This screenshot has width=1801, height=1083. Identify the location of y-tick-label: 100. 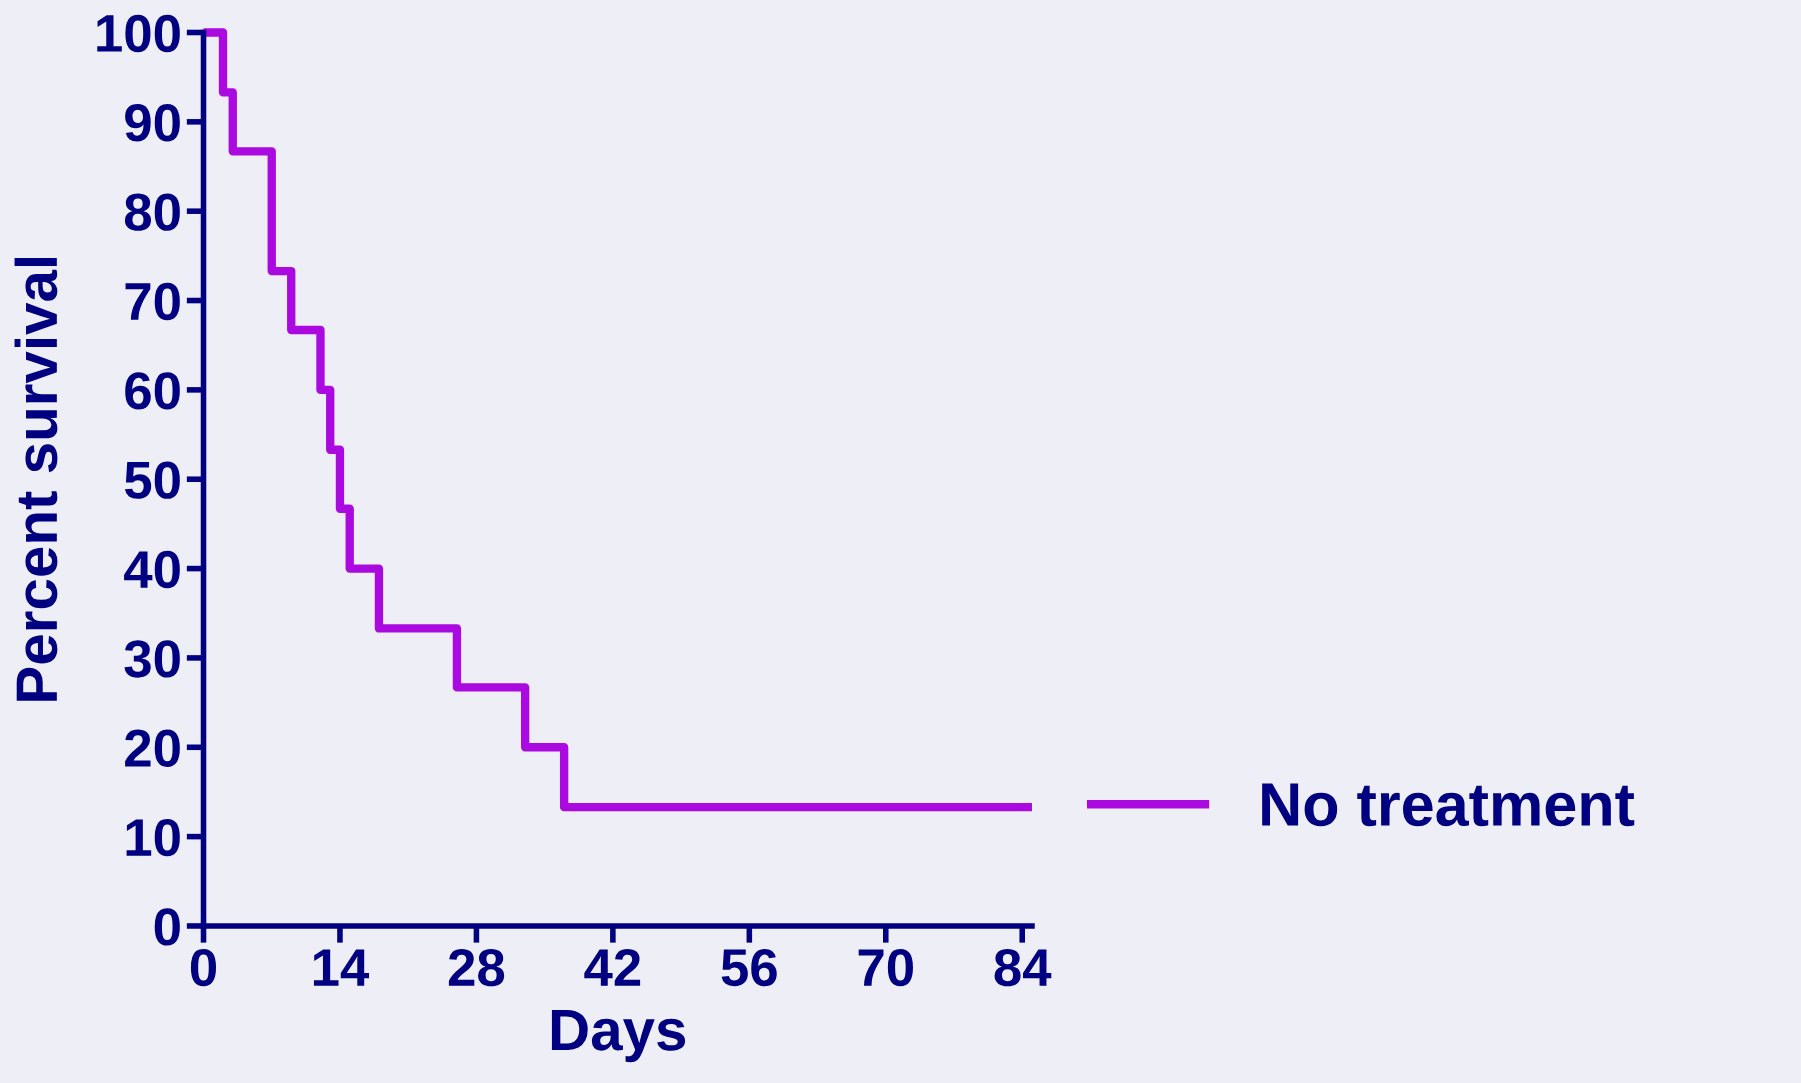
(138, 33).